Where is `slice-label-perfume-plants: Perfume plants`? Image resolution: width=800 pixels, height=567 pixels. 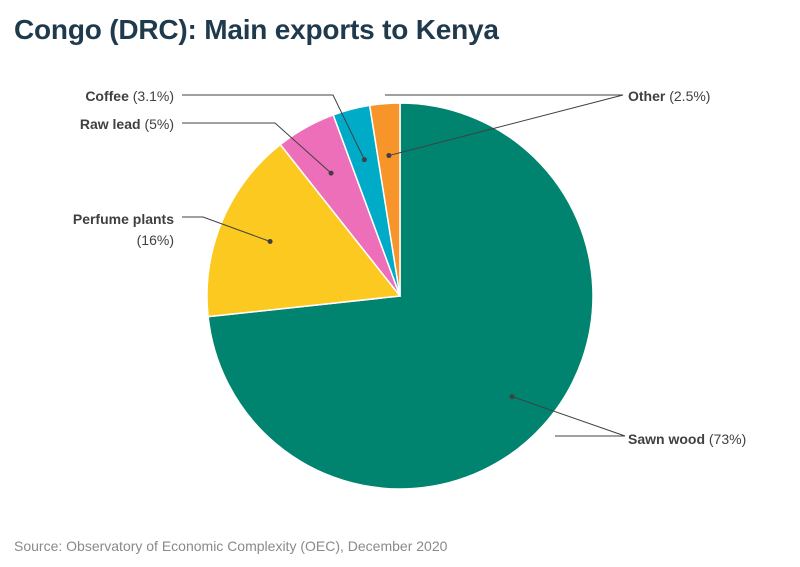 slice-label-perfume-plants: Perfume plants is located at coordinates (123, 219).